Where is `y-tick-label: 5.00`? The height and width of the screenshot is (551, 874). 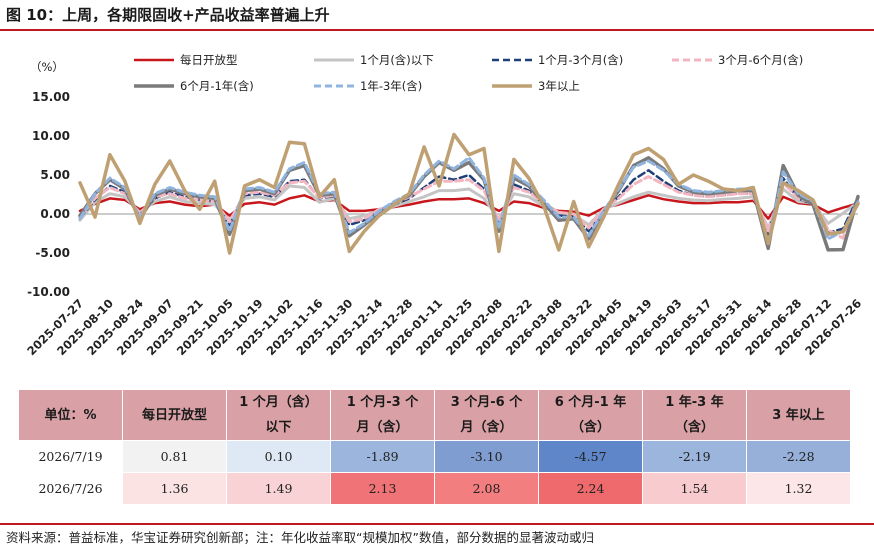
y-tick-label: 5.00 is located at coordinates (55, 175).